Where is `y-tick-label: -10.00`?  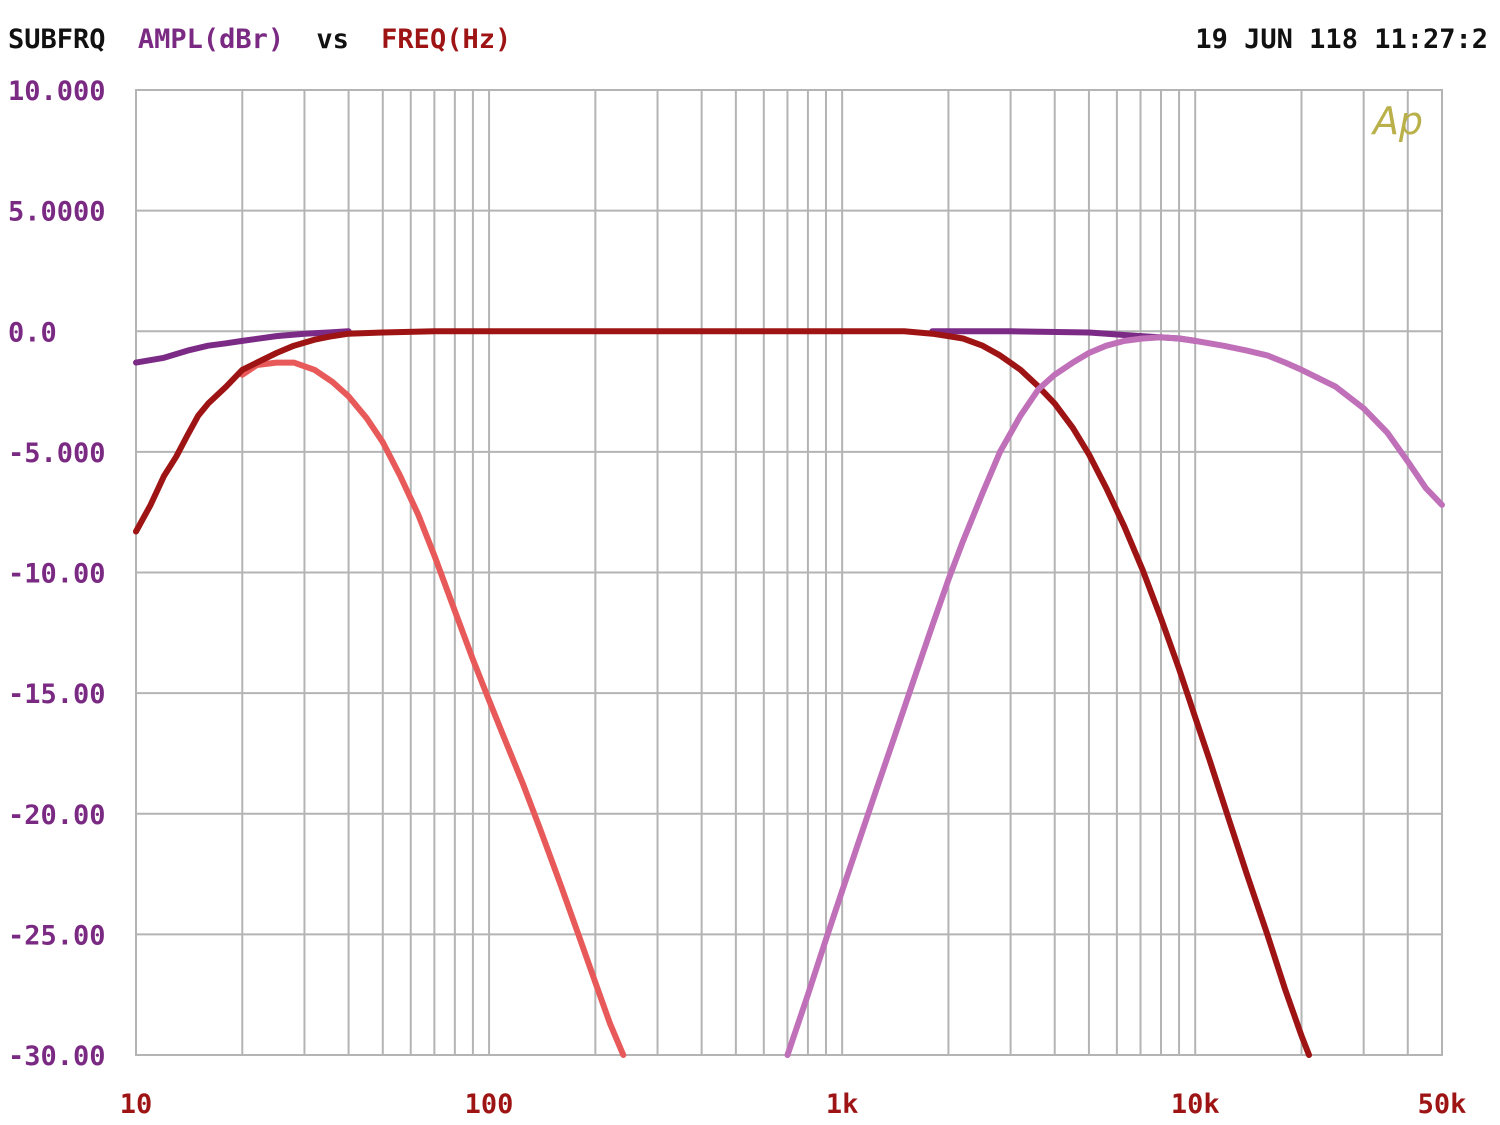 y-tick-label: -10.00 is located at coordinates (57, 574).